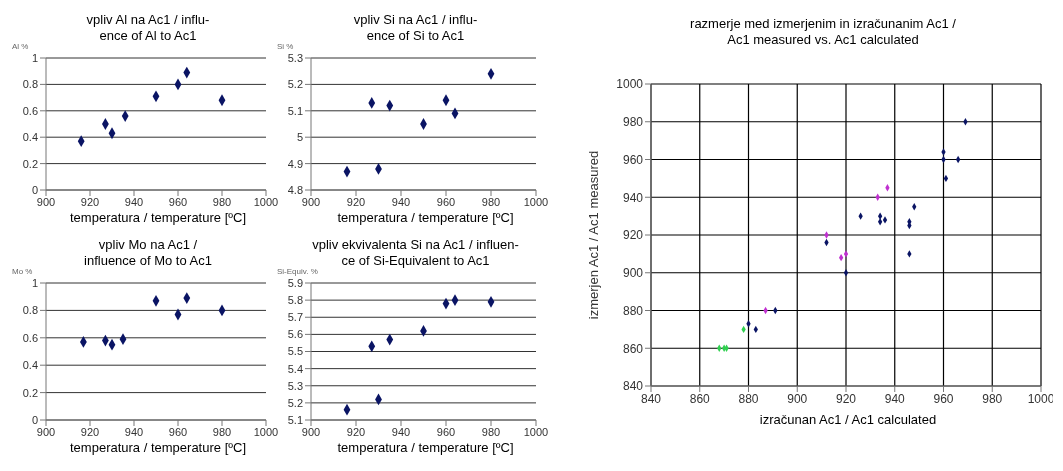  I want to click on y-tick-label: 880, so click(633, 310).